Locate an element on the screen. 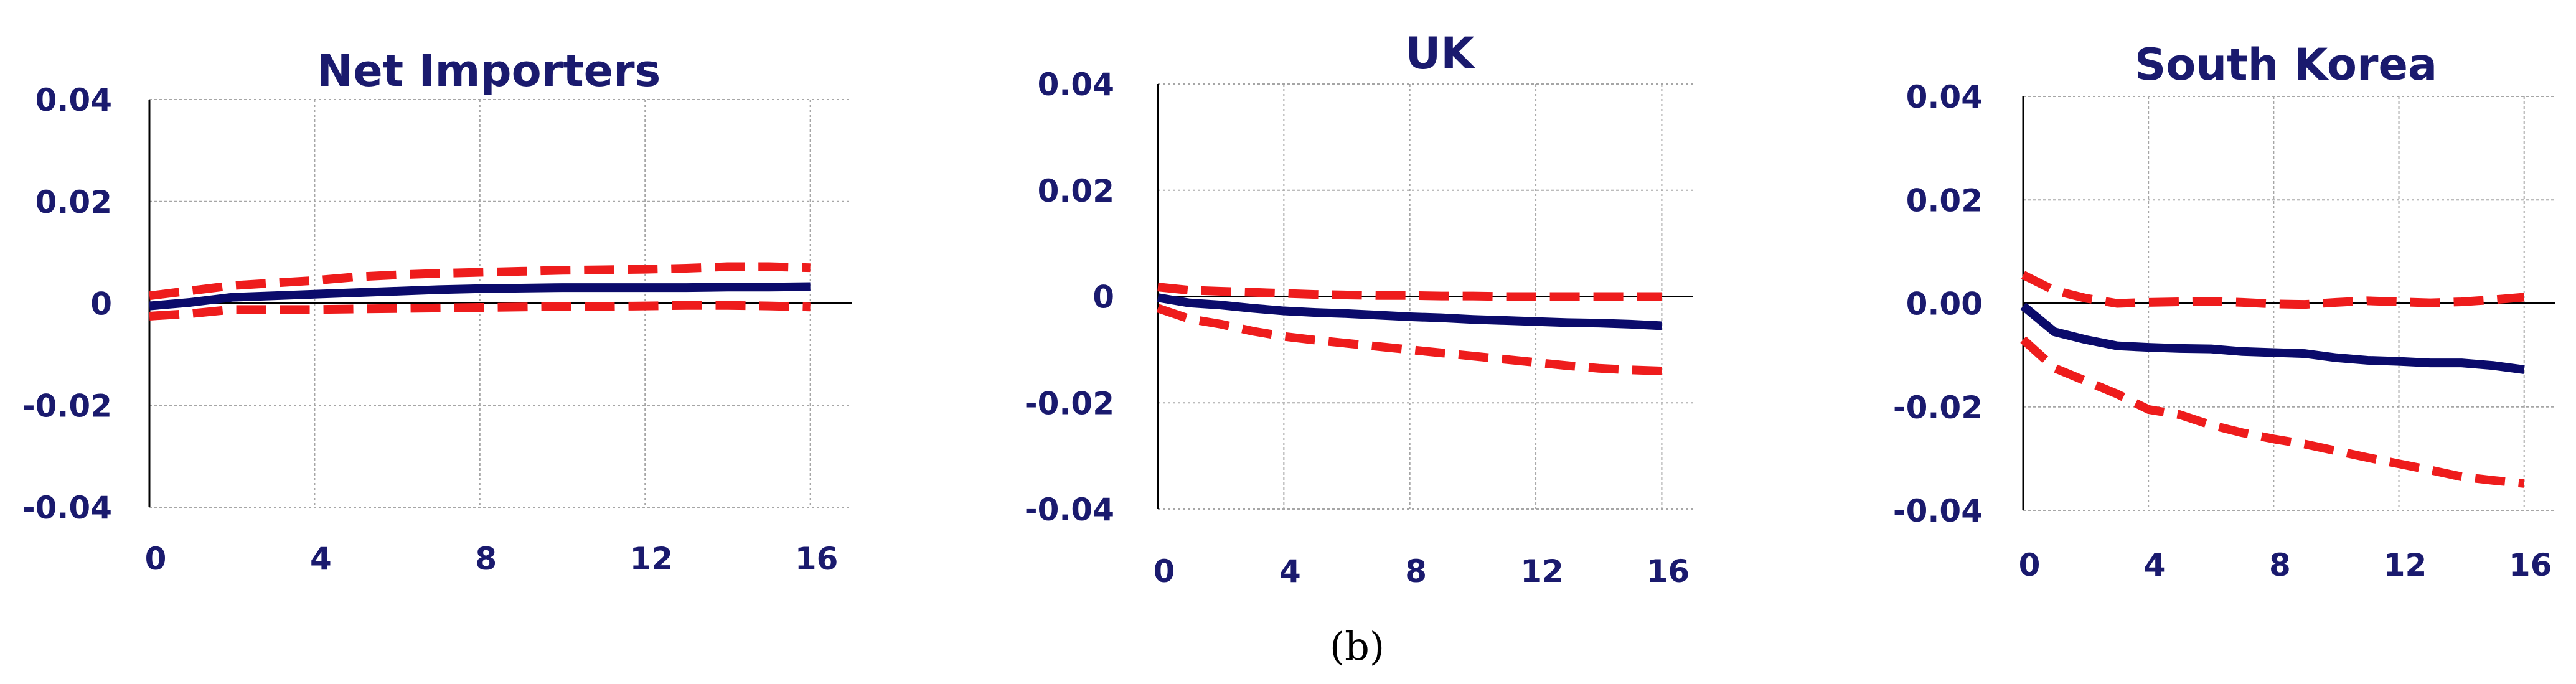 The height and width of the screenshot is (684, 2576). chart-title: UK is located at coordinates (1440, 53).